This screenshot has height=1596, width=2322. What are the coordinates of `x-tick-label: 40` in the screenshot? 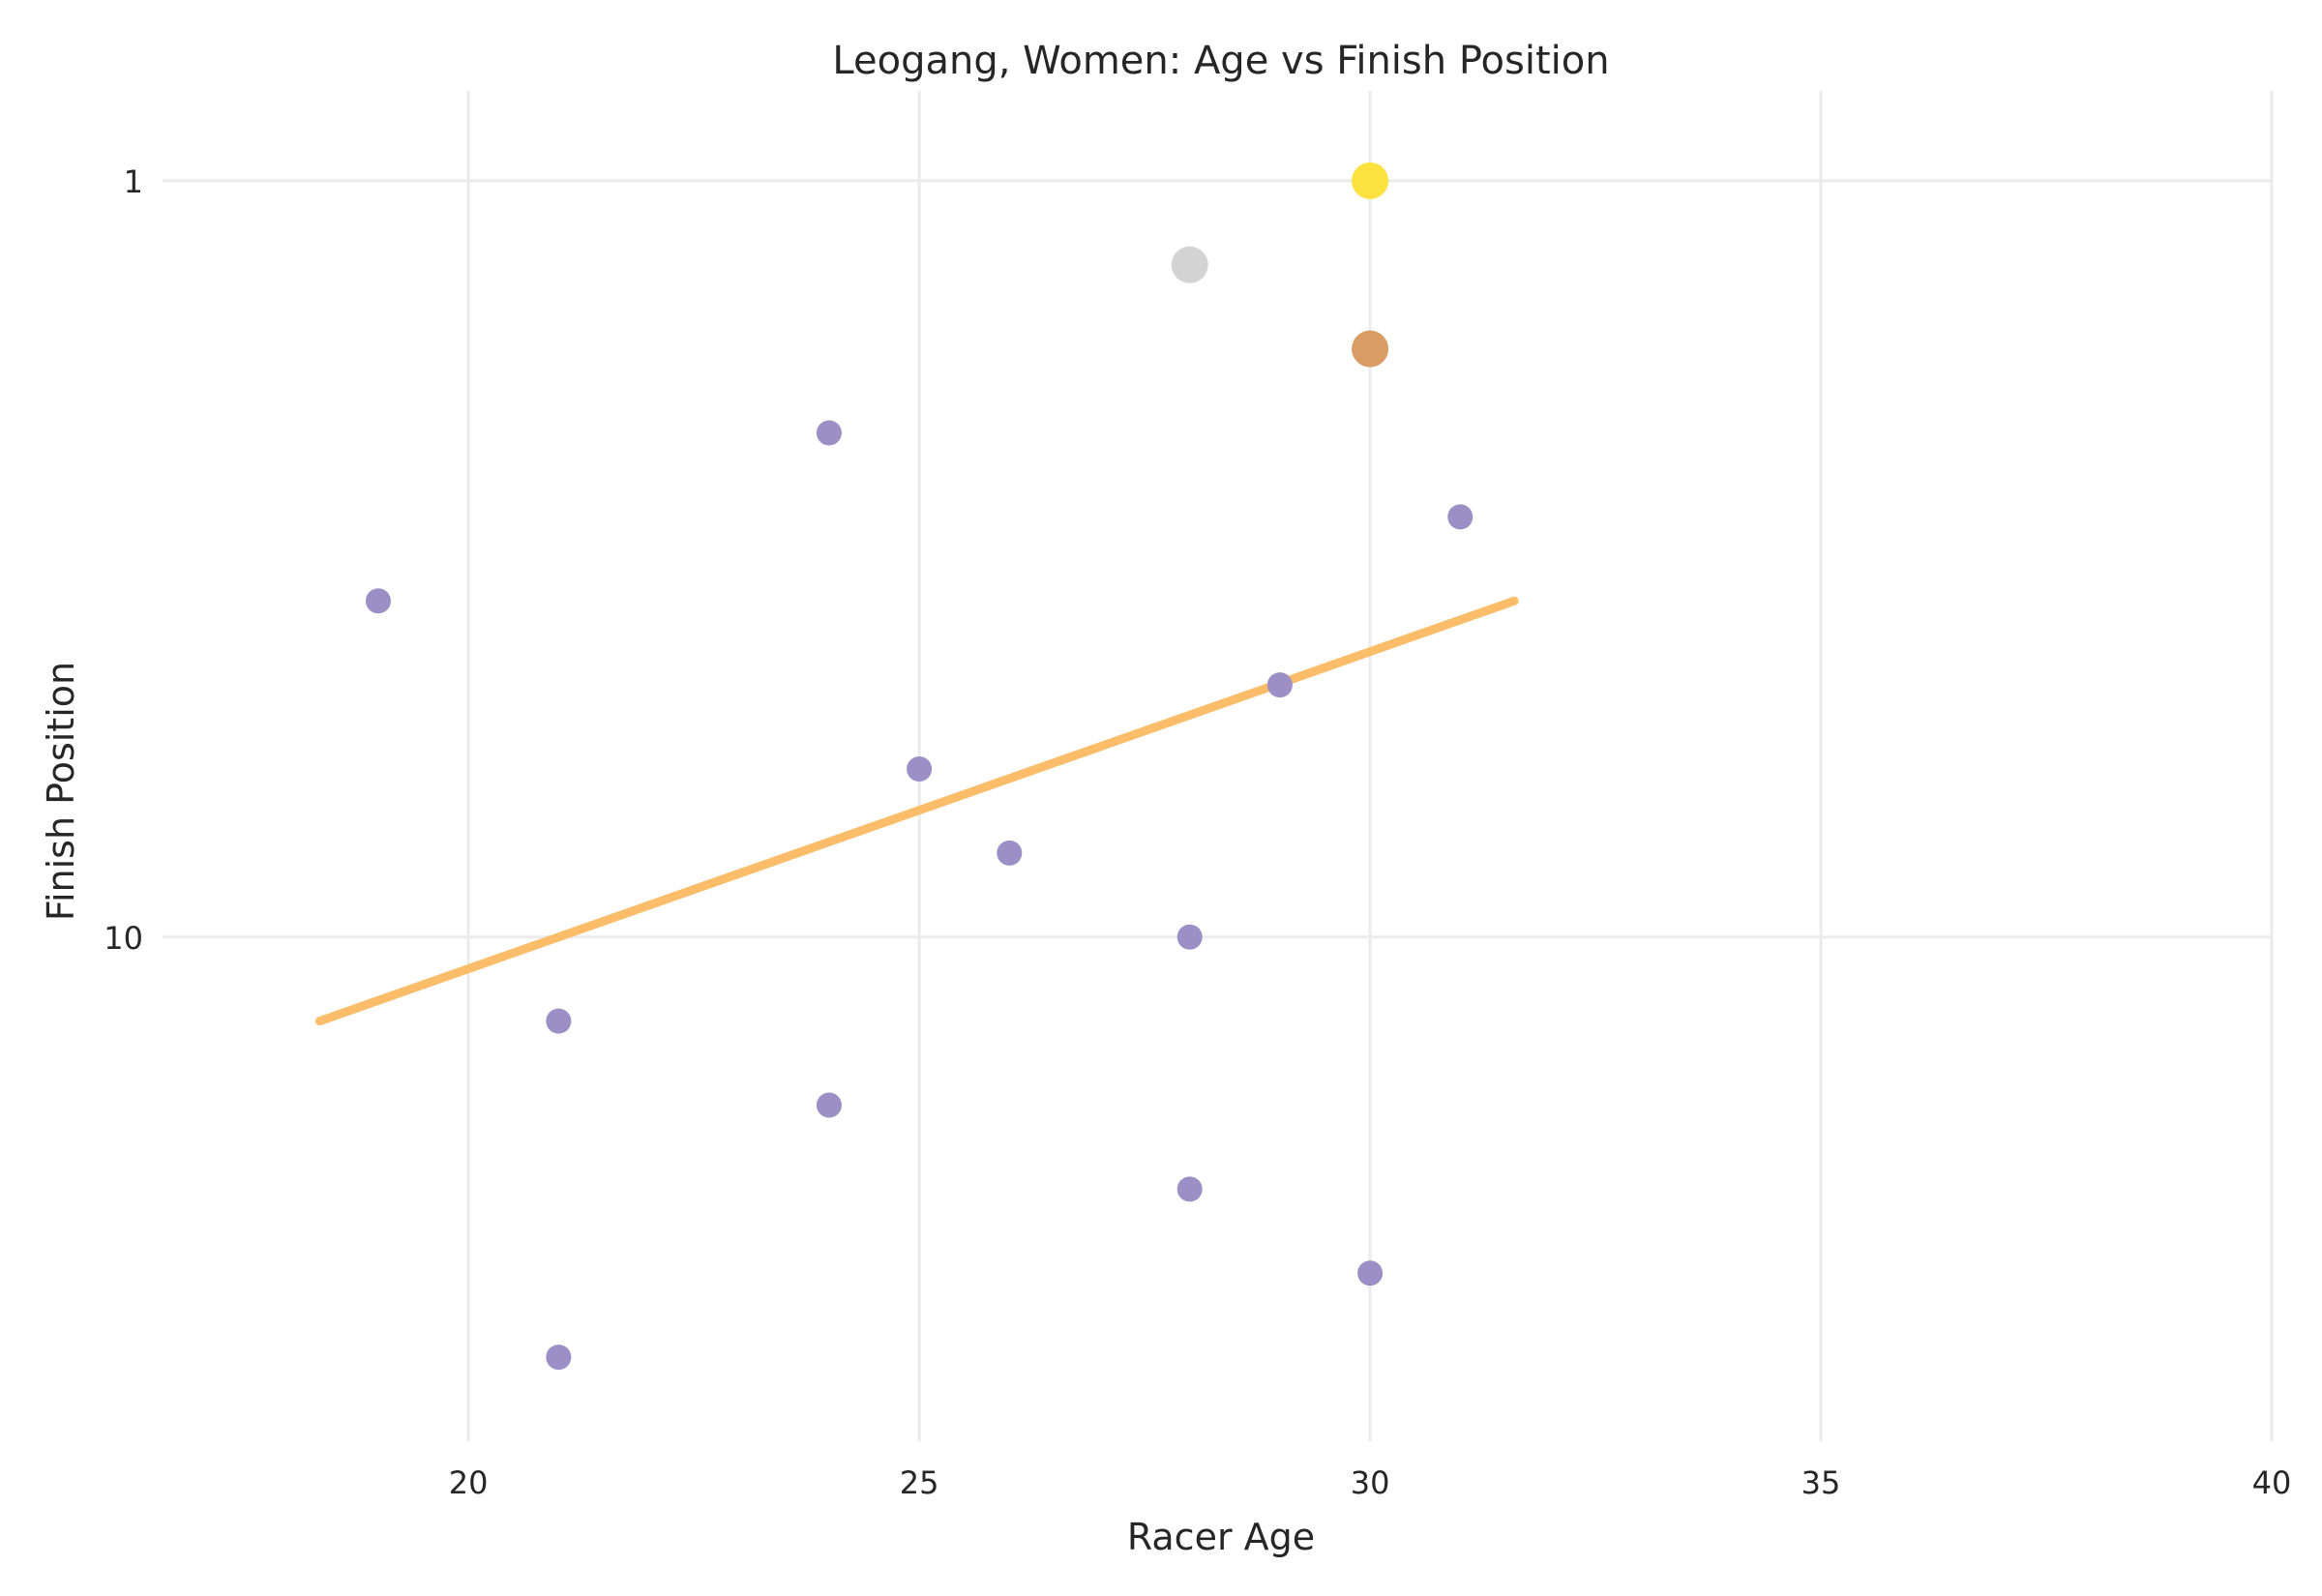 It's located at (2272, 1482).